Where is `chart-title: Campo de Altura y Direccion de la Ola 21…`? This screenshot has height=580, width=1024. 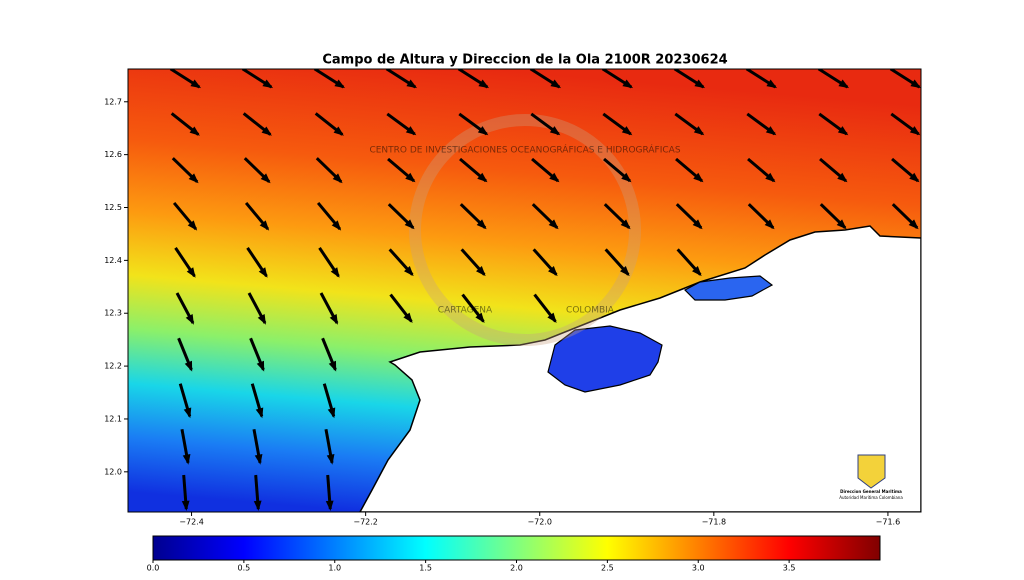 chart-title: Campo de Altura y Direccion de la Ola 21… is located at coordinates (524, 60).